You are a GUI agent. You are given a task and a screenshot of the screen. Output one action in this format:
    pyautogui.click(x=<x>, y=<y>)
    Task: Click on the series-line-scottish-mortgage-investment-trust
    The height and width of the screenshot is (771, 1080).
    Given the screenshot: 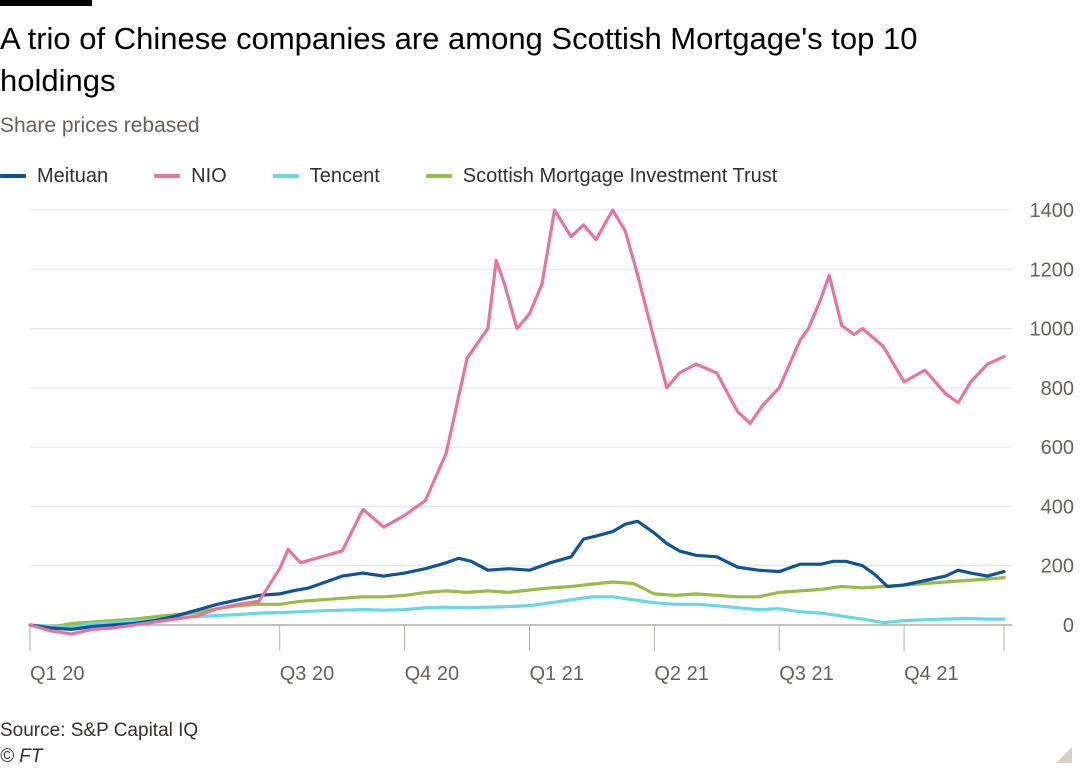 What is the action you would take?
    pyautogui.click(x=517, y=602)
    